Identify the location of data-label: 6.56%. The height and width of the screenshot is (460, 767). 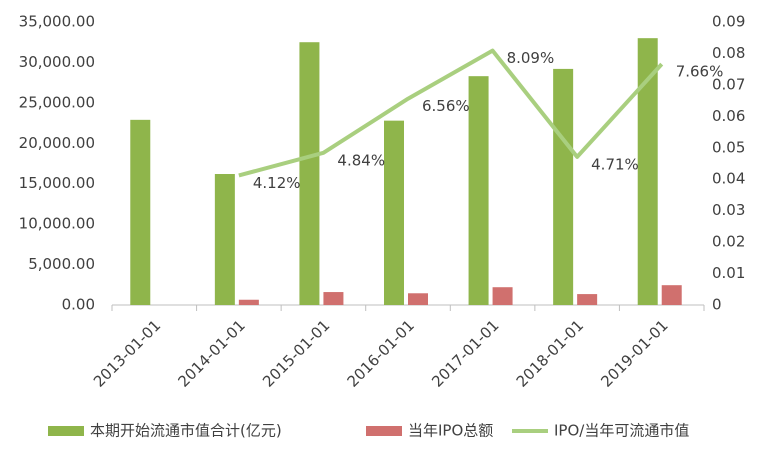
(446, 106).